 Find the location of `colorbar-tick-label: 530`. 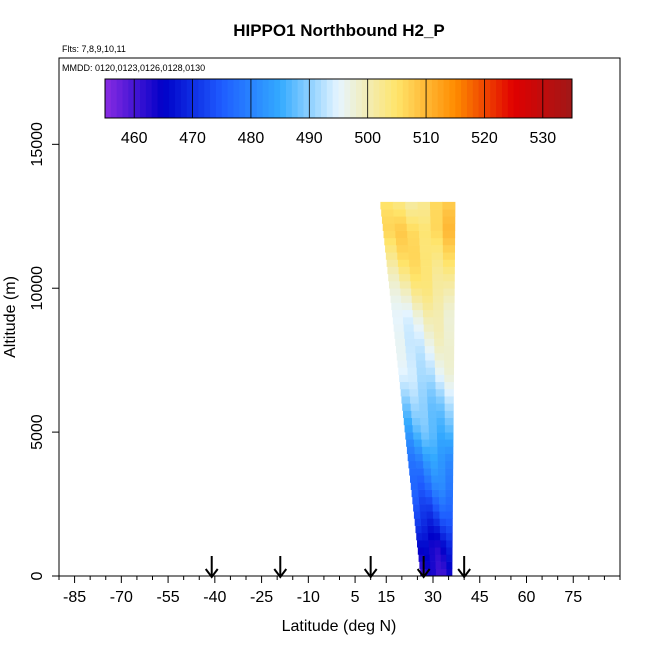

colorbar-tick-label: 530 is located at coordinates (542, 138).